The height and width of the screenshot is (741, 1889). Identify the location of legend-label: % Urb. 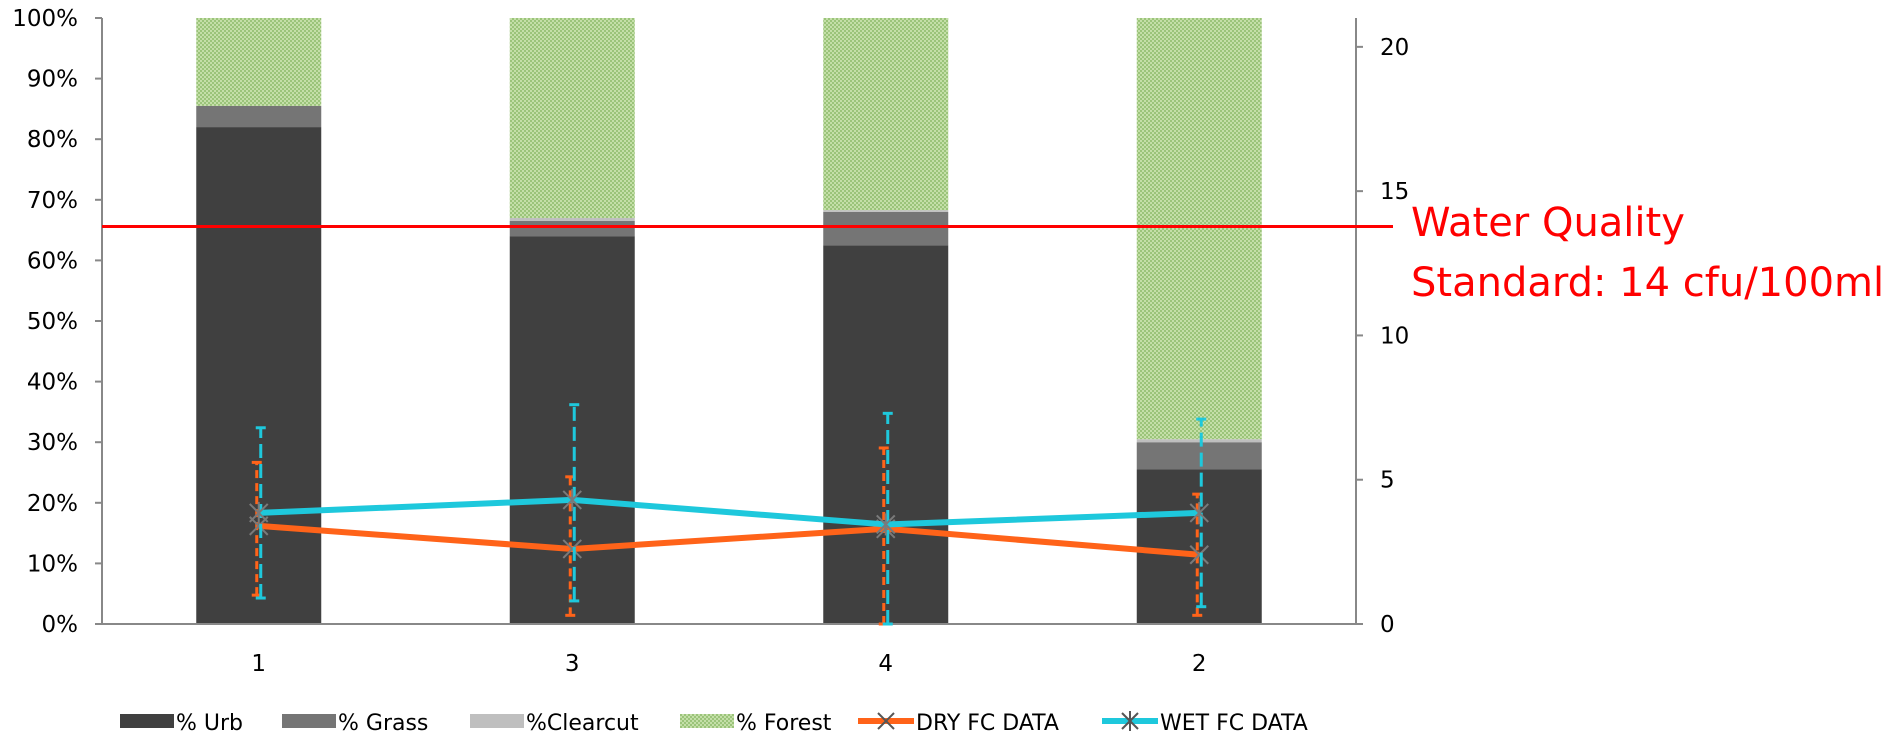
(209, 723).